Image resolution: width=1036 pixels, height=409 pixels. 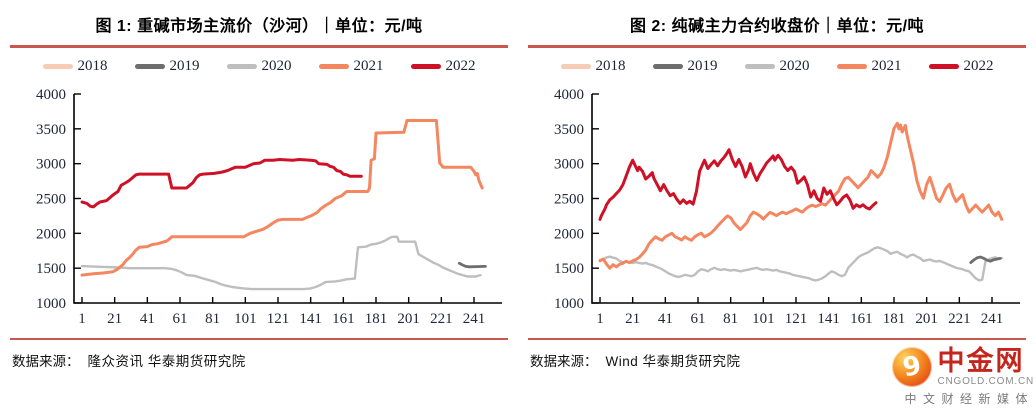 I want to click on series-line-2021, so click(x=801, y=195).